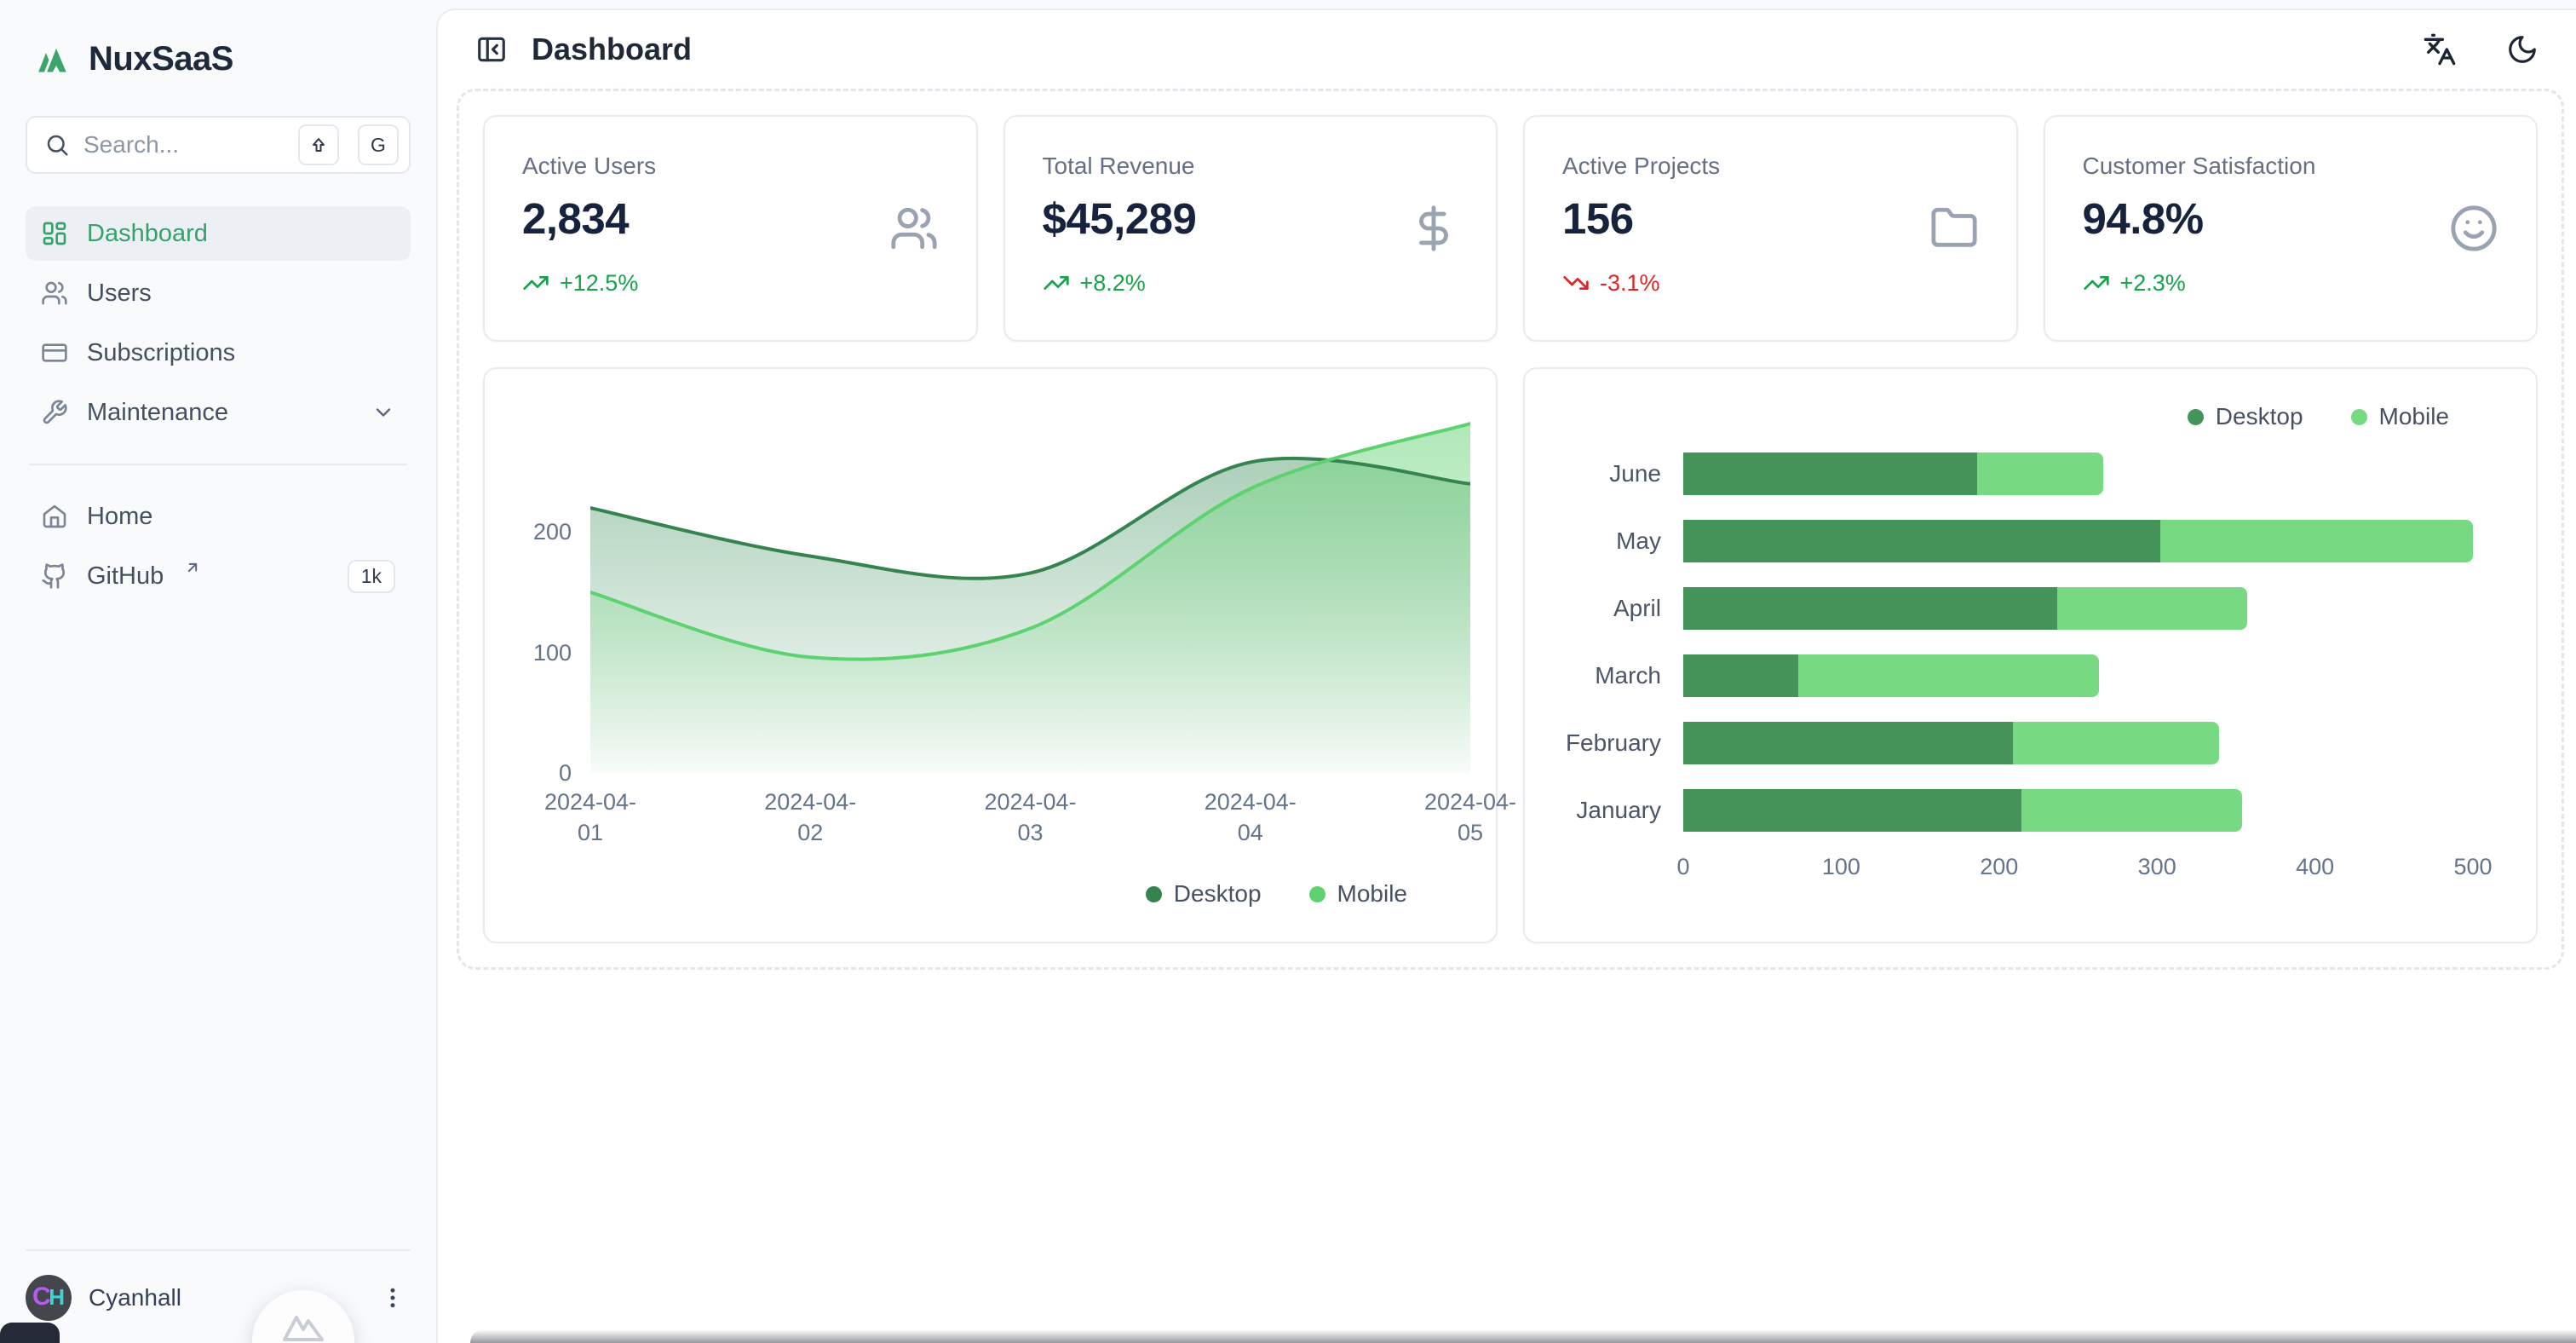 Image resolution: width=2576 pixels, height=1343 pixels. Describe the element at coordinates (1635, 473) in the screenshot. I see `bar-category-label: June` at that location.